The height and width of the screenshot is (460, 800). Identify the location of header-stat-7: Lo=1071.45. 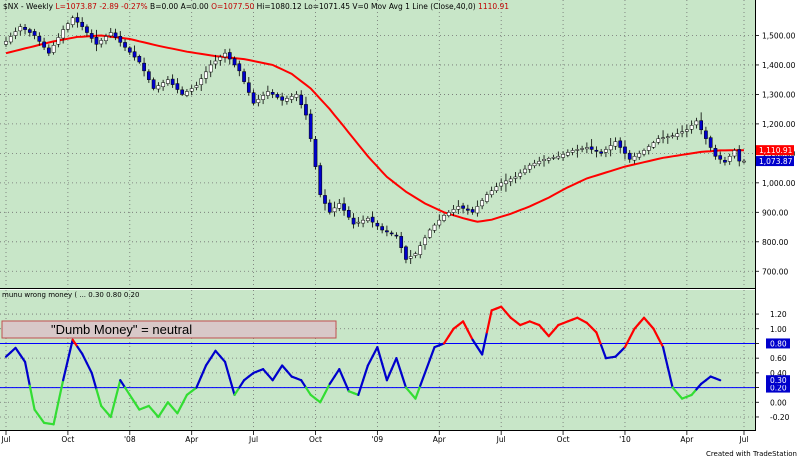
(328, 6).